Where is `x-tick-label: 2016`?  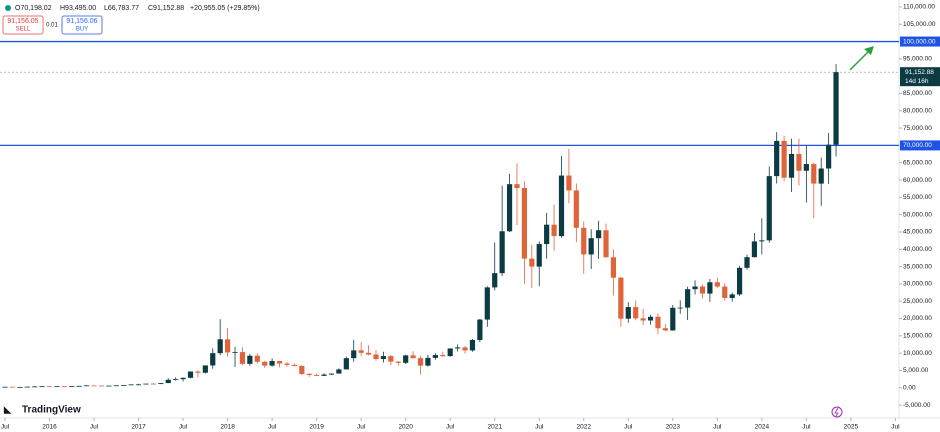 x-tick-label: 2016 is located at coordinates (49, 427).